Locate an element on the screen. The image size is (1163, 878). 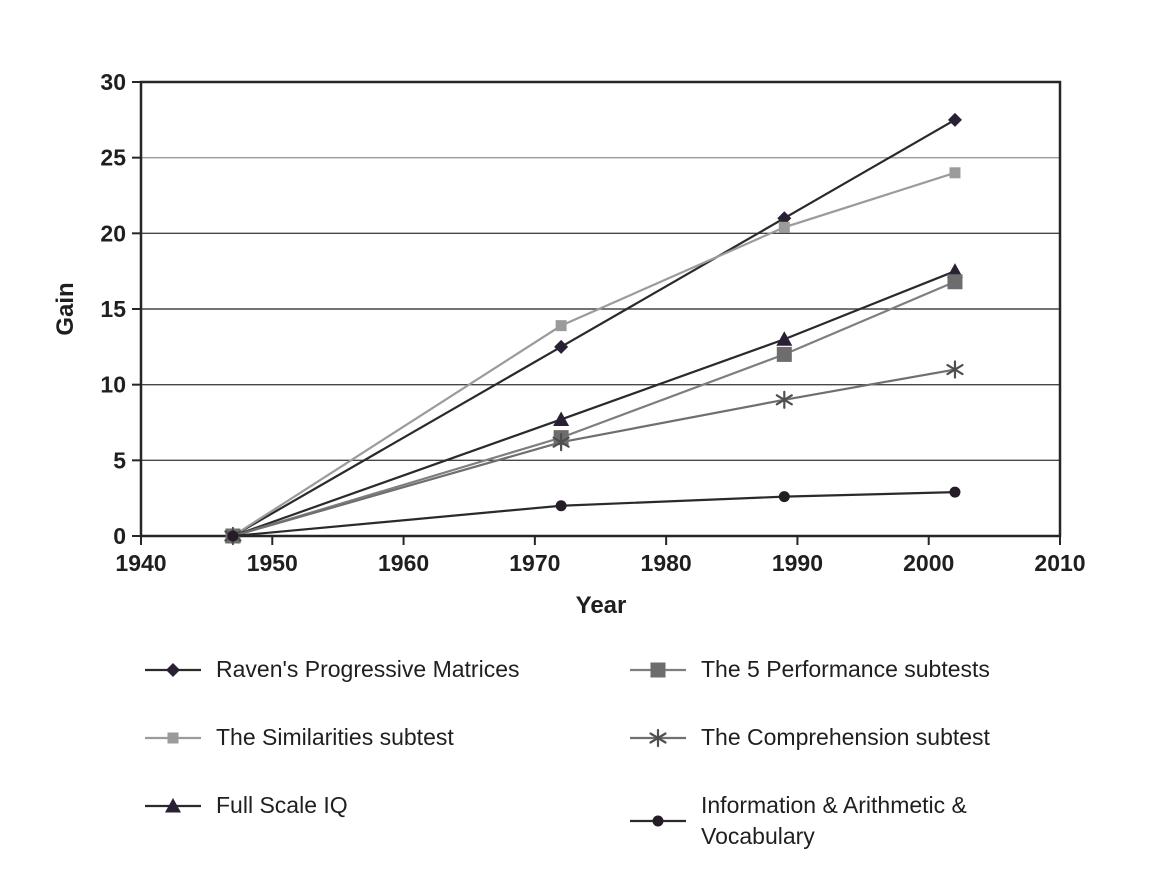
x-tick-label: 1990 is located at coordinates (797, 563).